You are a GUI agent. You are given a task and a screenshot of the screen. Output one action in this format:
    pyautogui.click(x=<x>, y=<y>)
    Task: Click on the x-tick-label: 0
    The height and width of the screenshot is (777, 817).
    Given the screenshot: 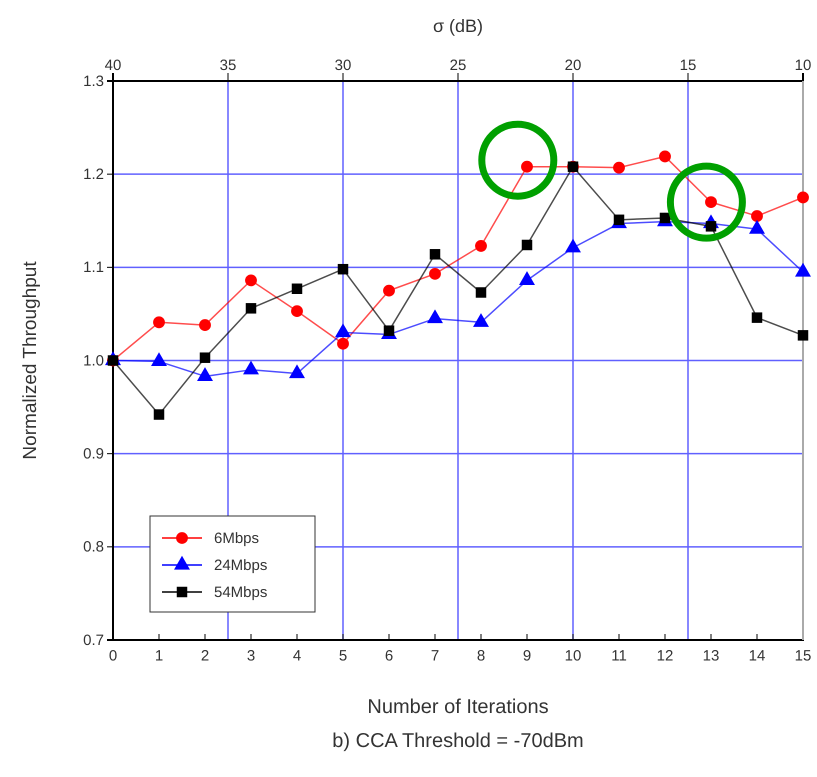 What is the action you would take?
    pyautogui.click(x=113, y=656)
    